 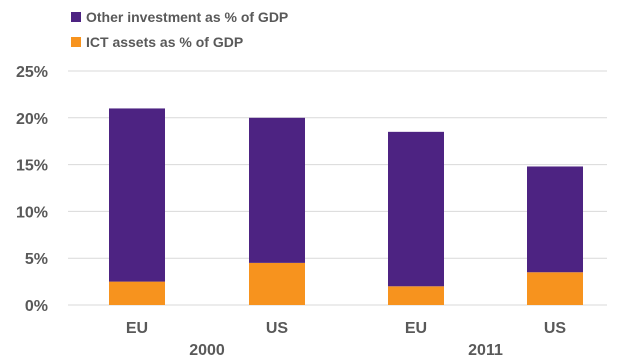 What do you see at coordinates (36, 306) in the screenshot?
I see `y-tick-label: 0%` at bounding box center [36, 306].